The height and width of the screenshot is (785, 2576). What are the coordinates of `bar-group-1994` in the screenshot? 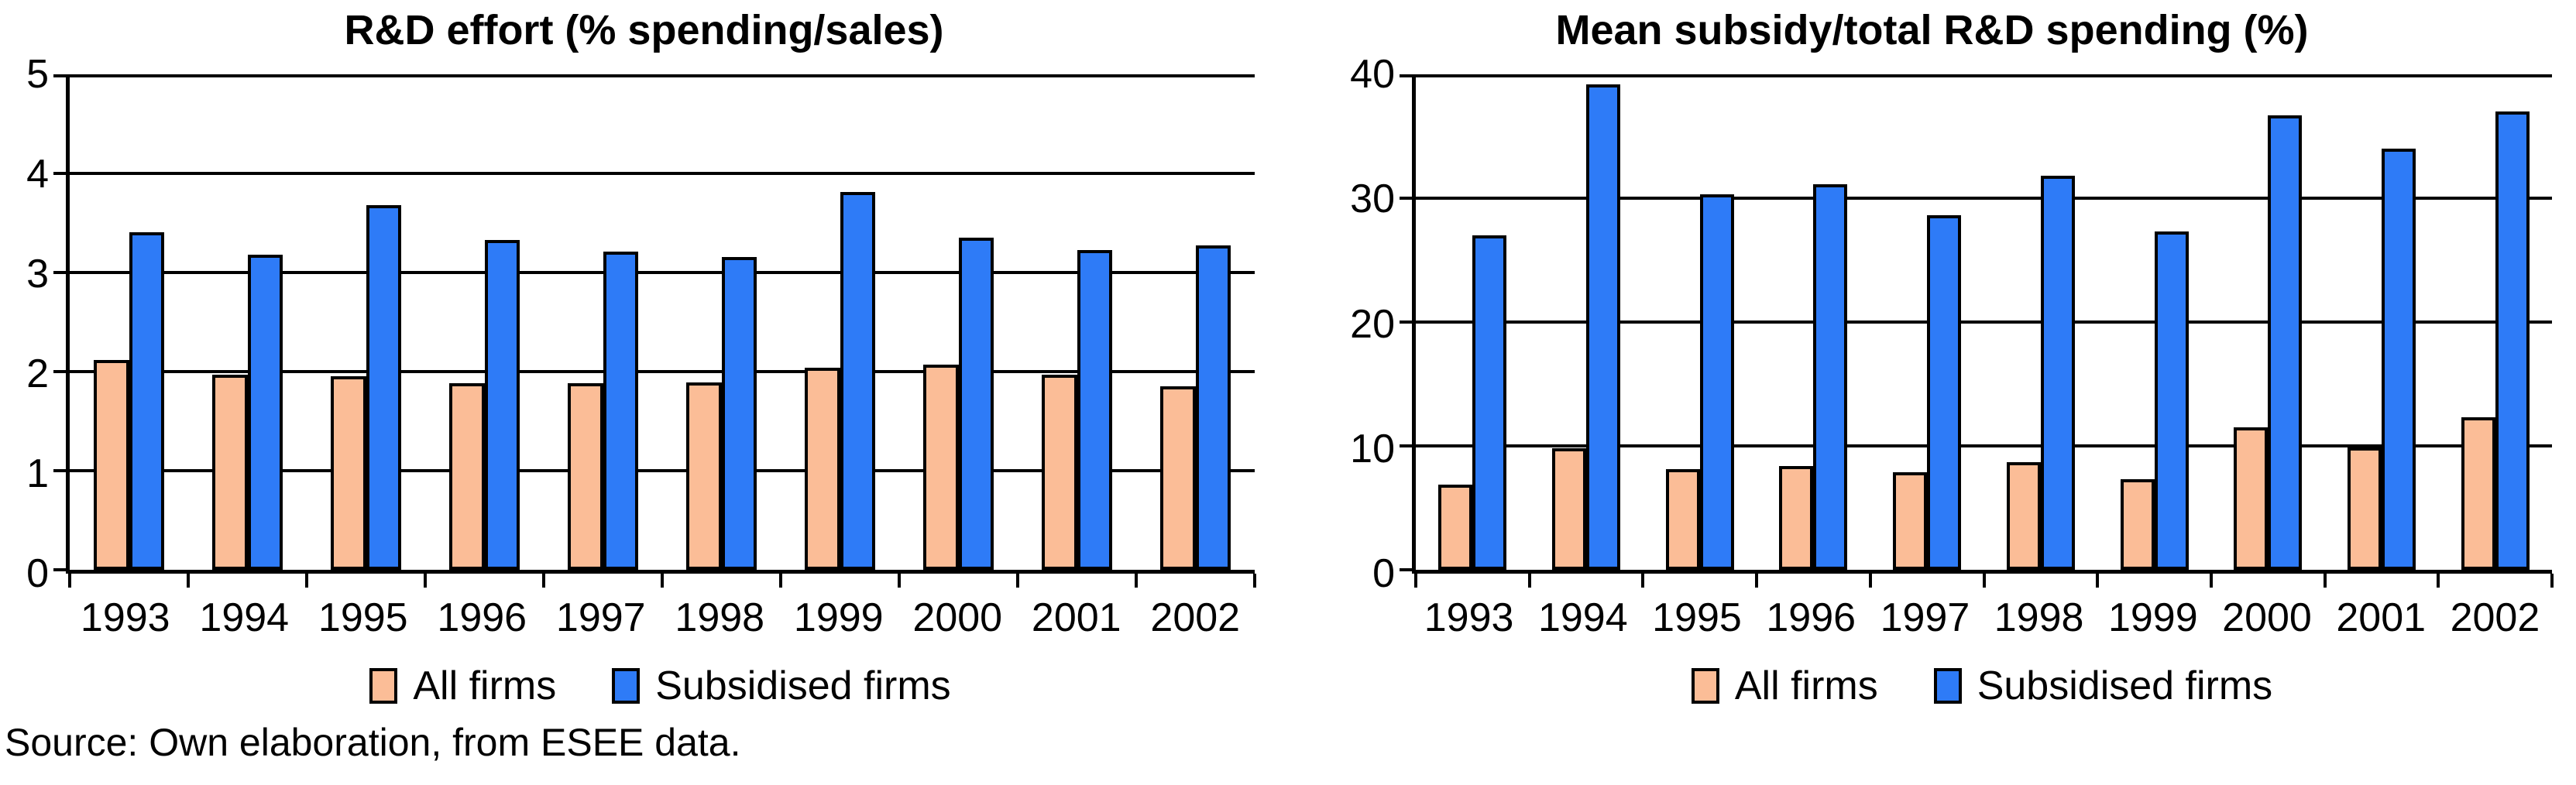 It's located at (1586, 322).